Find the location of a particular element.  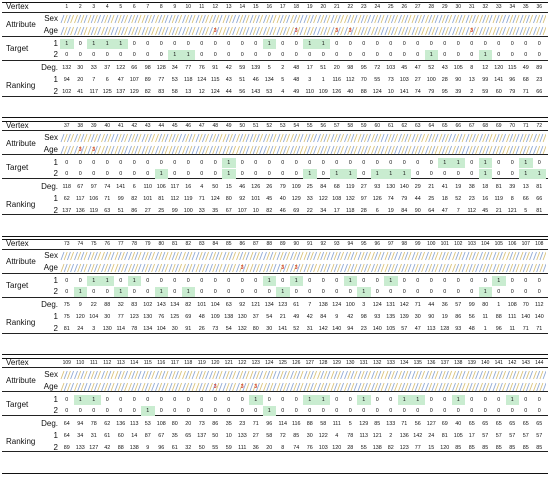

vertex-number: 31 is located at coordinates (471, 7).